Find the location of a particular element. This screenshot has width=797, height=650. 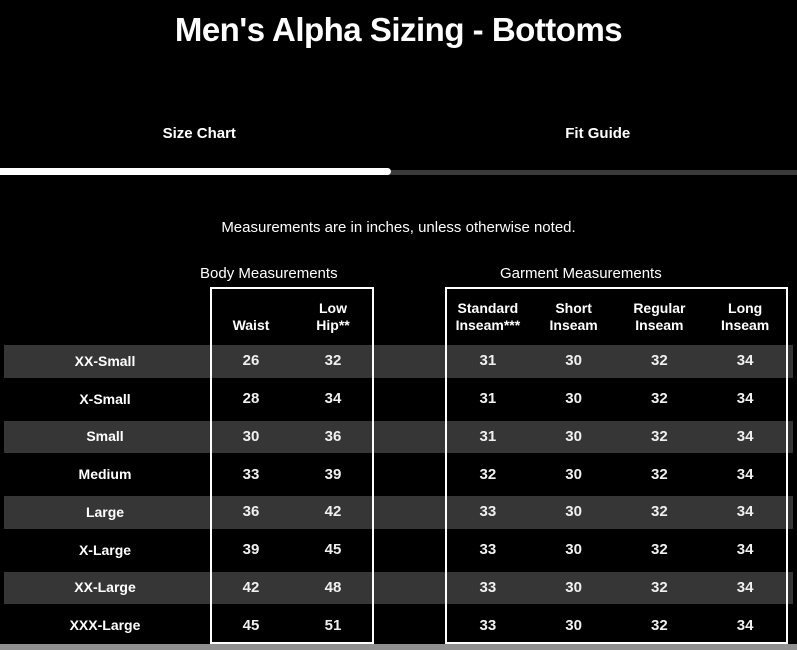

table-row: Medium 33 39 32 30 32 34 is located at coordinates (398, 474).